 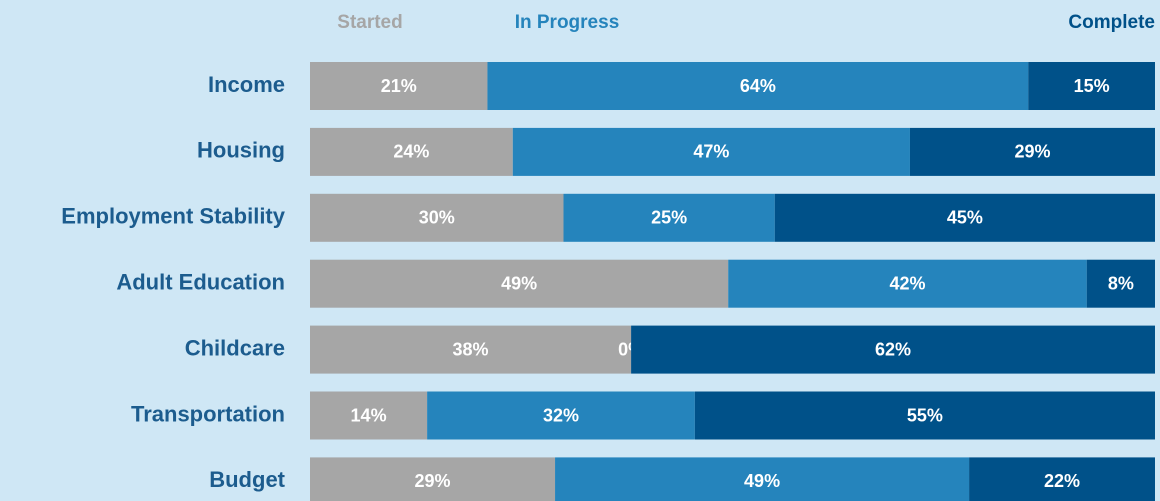 What do you see at coordinates (1111, 22) in the screenshot?
I see `legend-entry: Complete` at bounding box center [1111, 22].